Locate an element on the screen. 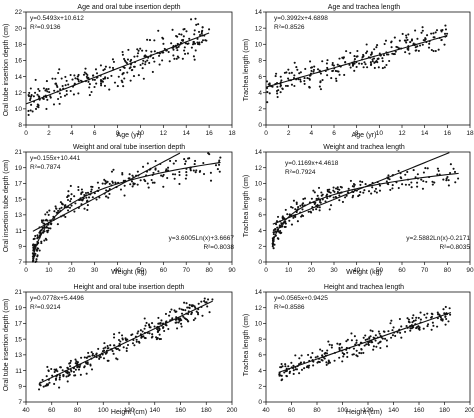 This screenshot has width=474, height=418. y-tick-label: 15 is located at coordinates (19, 339).